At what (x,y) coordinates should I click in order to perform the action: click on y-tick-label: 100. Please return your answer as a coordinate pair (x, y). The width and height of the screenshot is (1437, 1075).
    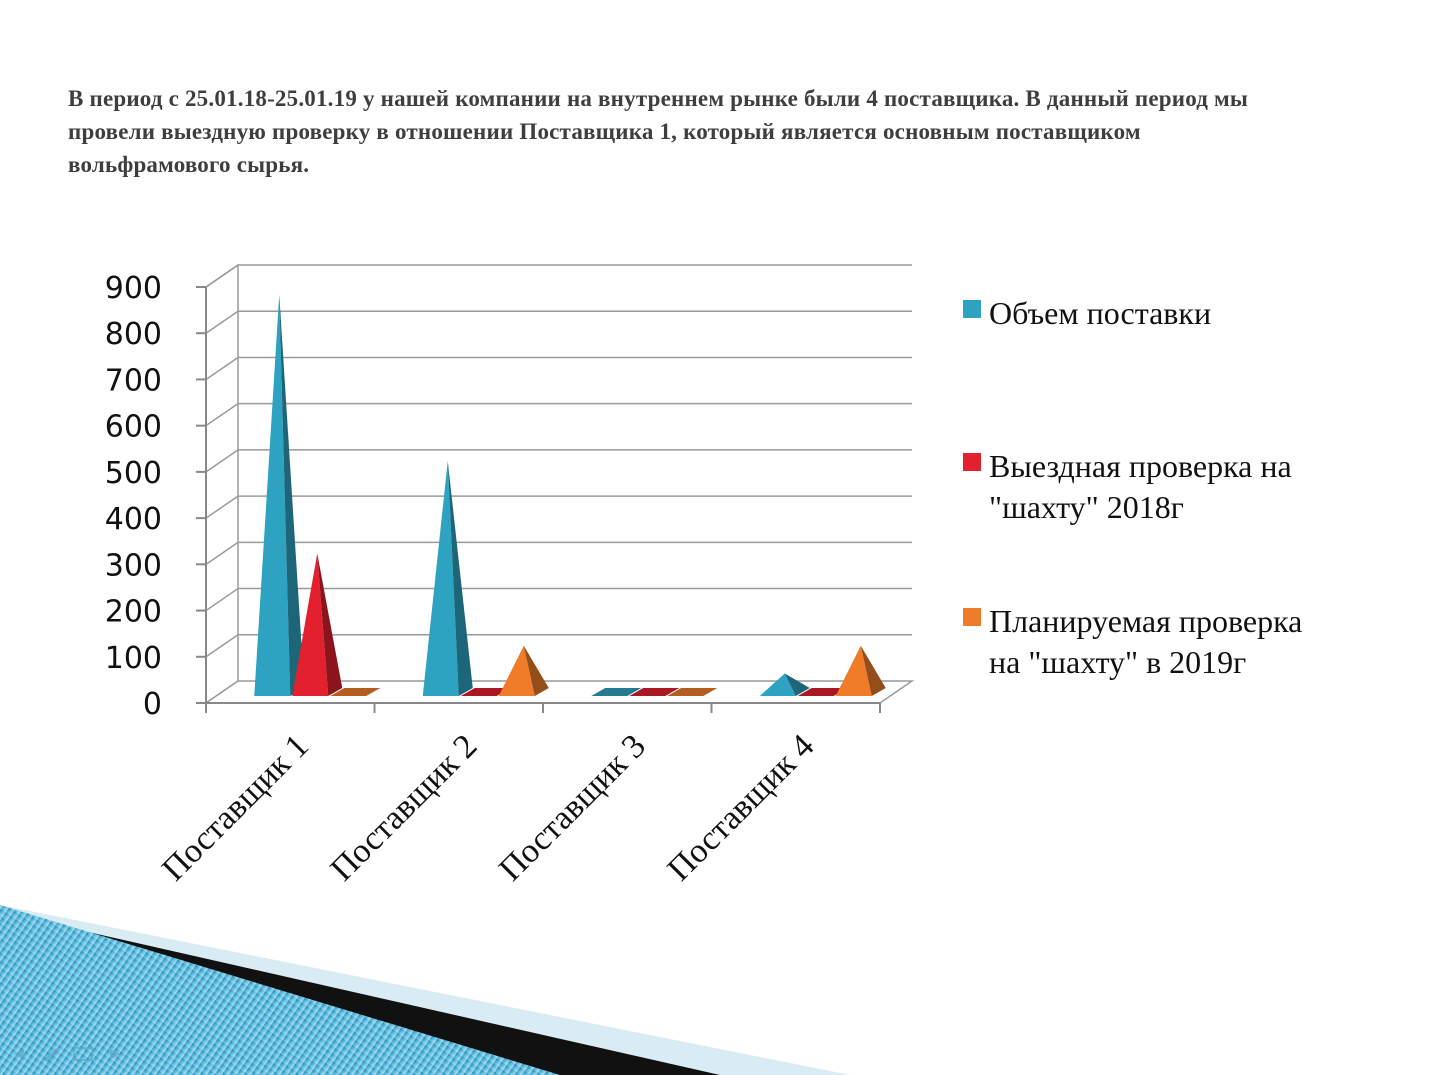
    Looking at the image, I should click on (133, 658).